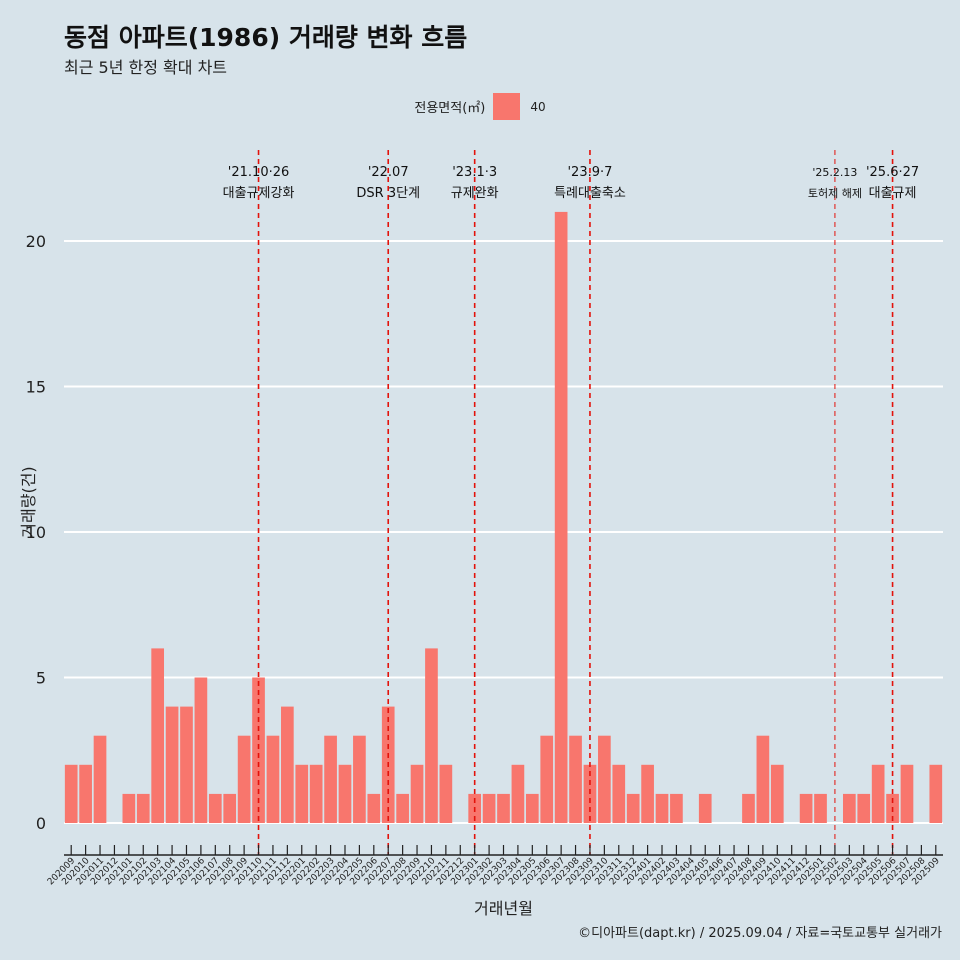 This screenshot has height=960, width=960. What do you see at coordinates (590, 193) in the screenshot?
I see `annotation-label: 특례대출축소` at bounding box center [590, 193].